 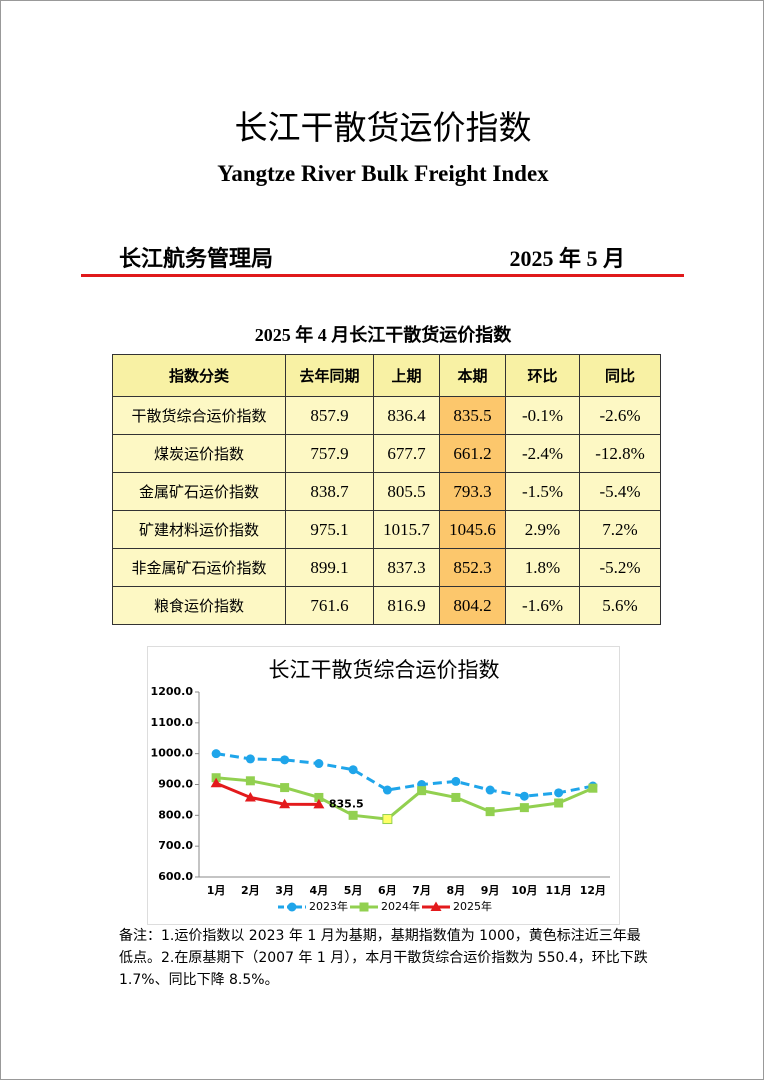 What do you see at coordinates (329, 605) in the screenshot?
I see `table-cell: 761.6` at bounding box center [329, 605].